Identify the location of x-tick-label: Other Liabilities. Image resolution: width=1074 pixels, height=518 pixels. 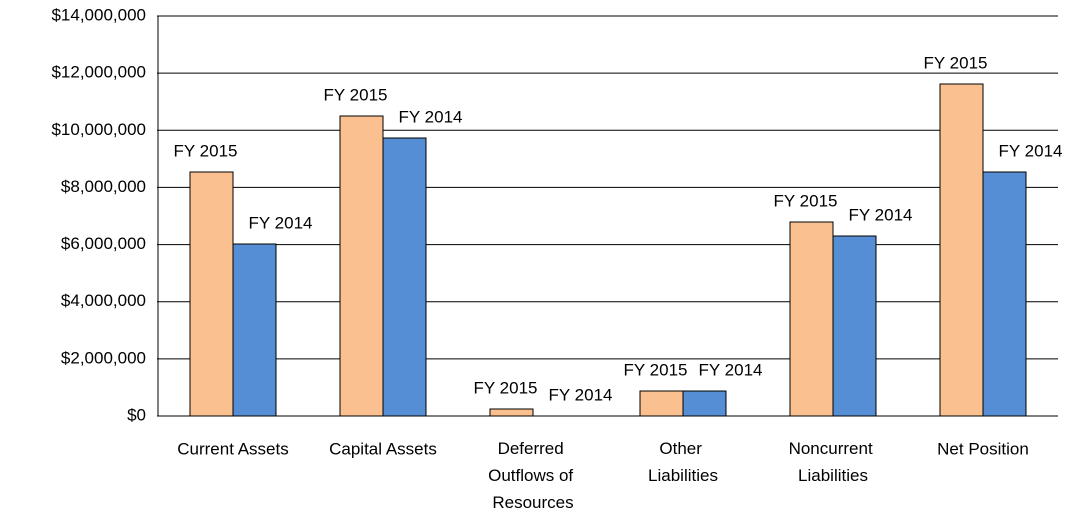
(683, 462).